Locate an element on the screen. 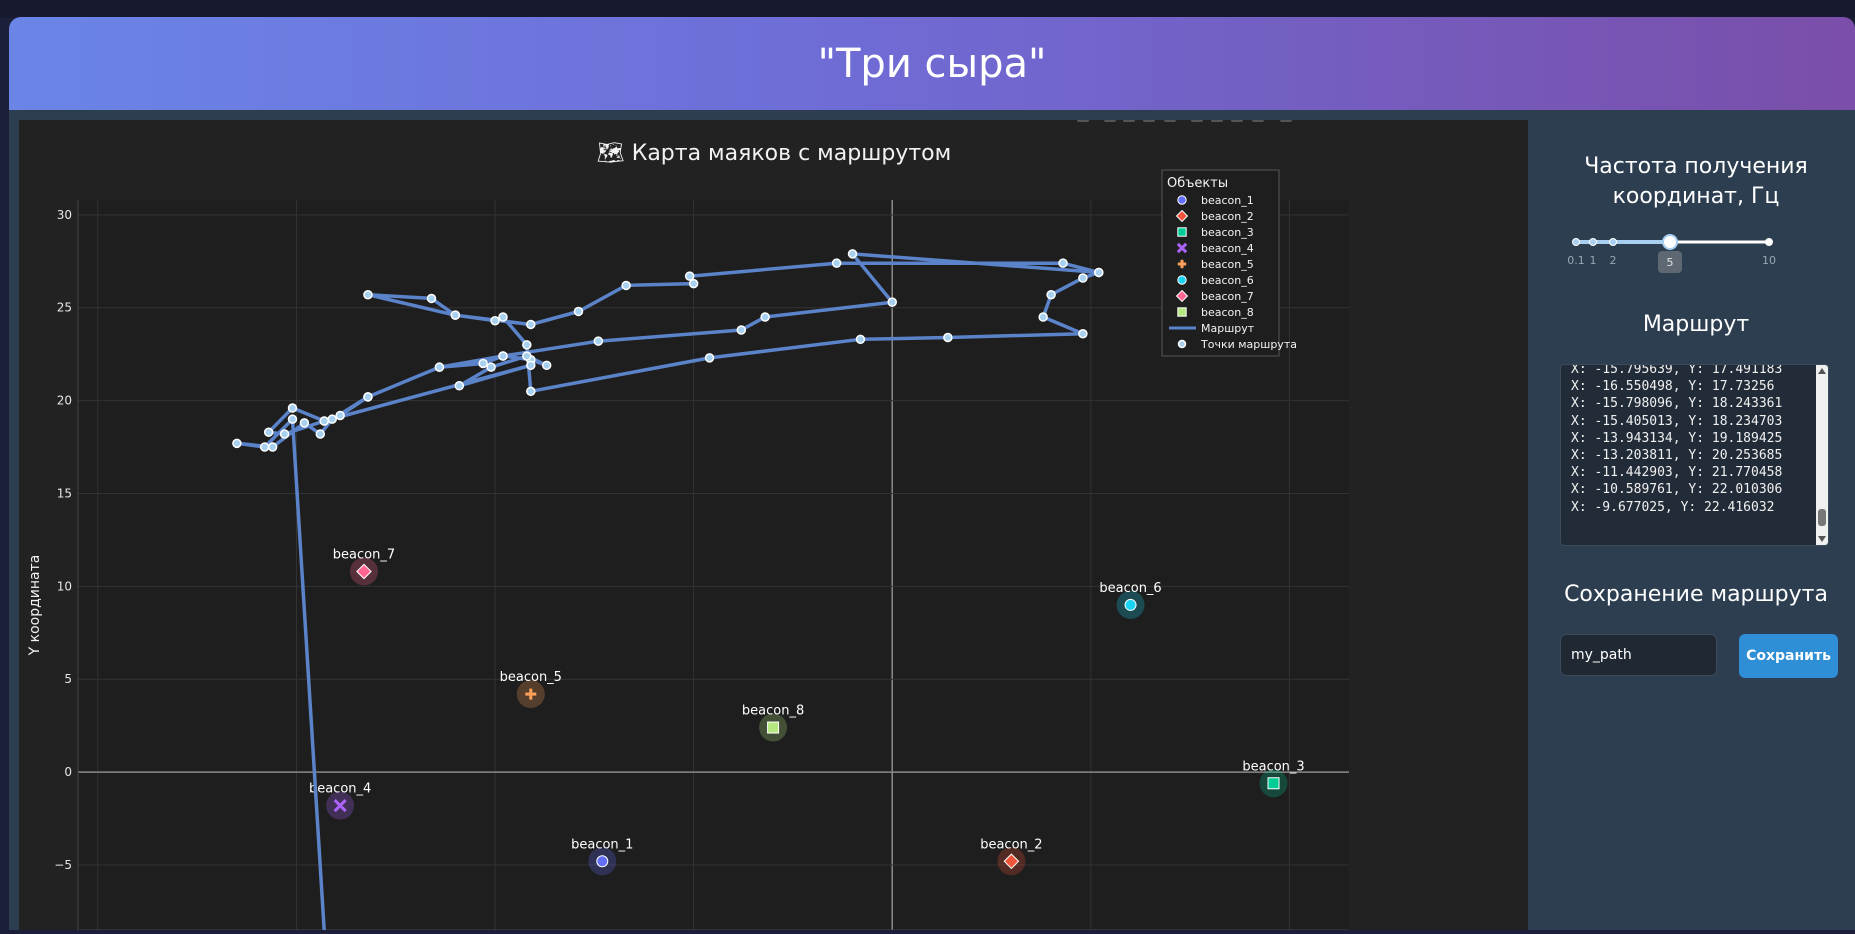 The width and height of the screenshot is (1855, 934). scroll-down-icon is located at coordinates (1822, 539).